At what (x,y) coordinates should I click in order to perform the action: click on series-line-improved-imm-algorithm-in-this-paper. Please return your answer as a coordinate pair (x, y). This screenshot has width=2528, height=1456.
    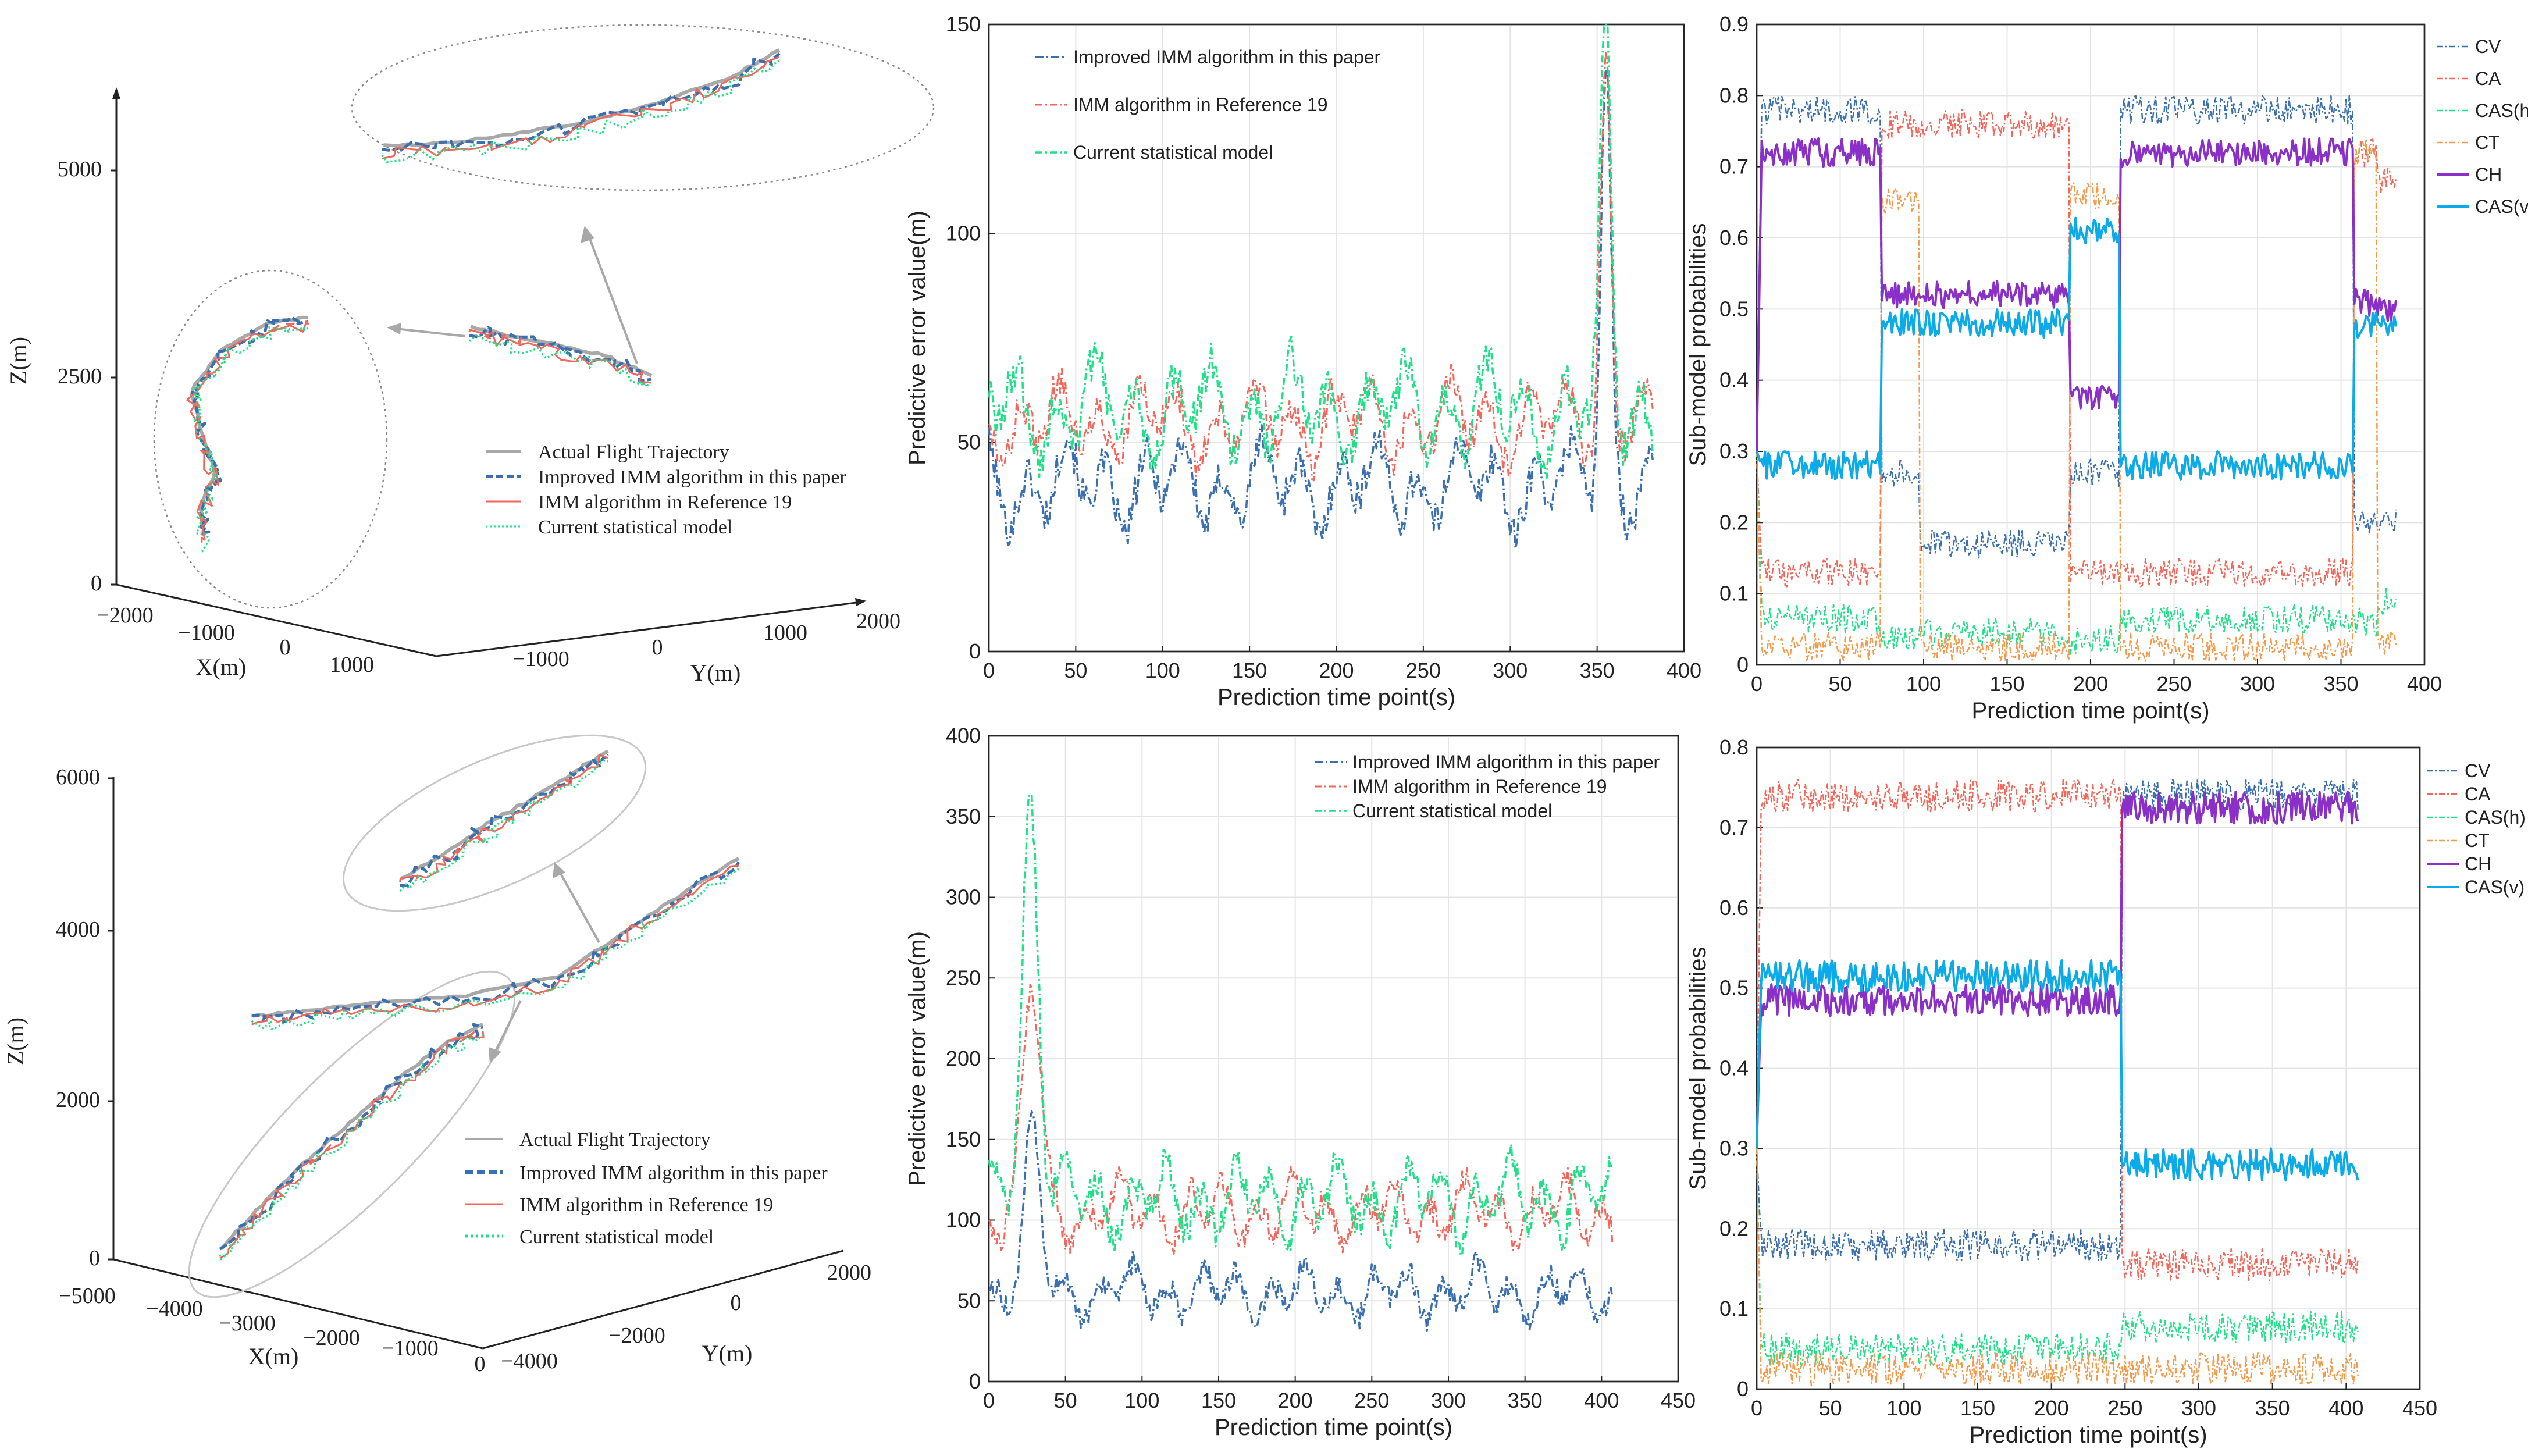
    Looking at the image, I should click on (1321, 309).